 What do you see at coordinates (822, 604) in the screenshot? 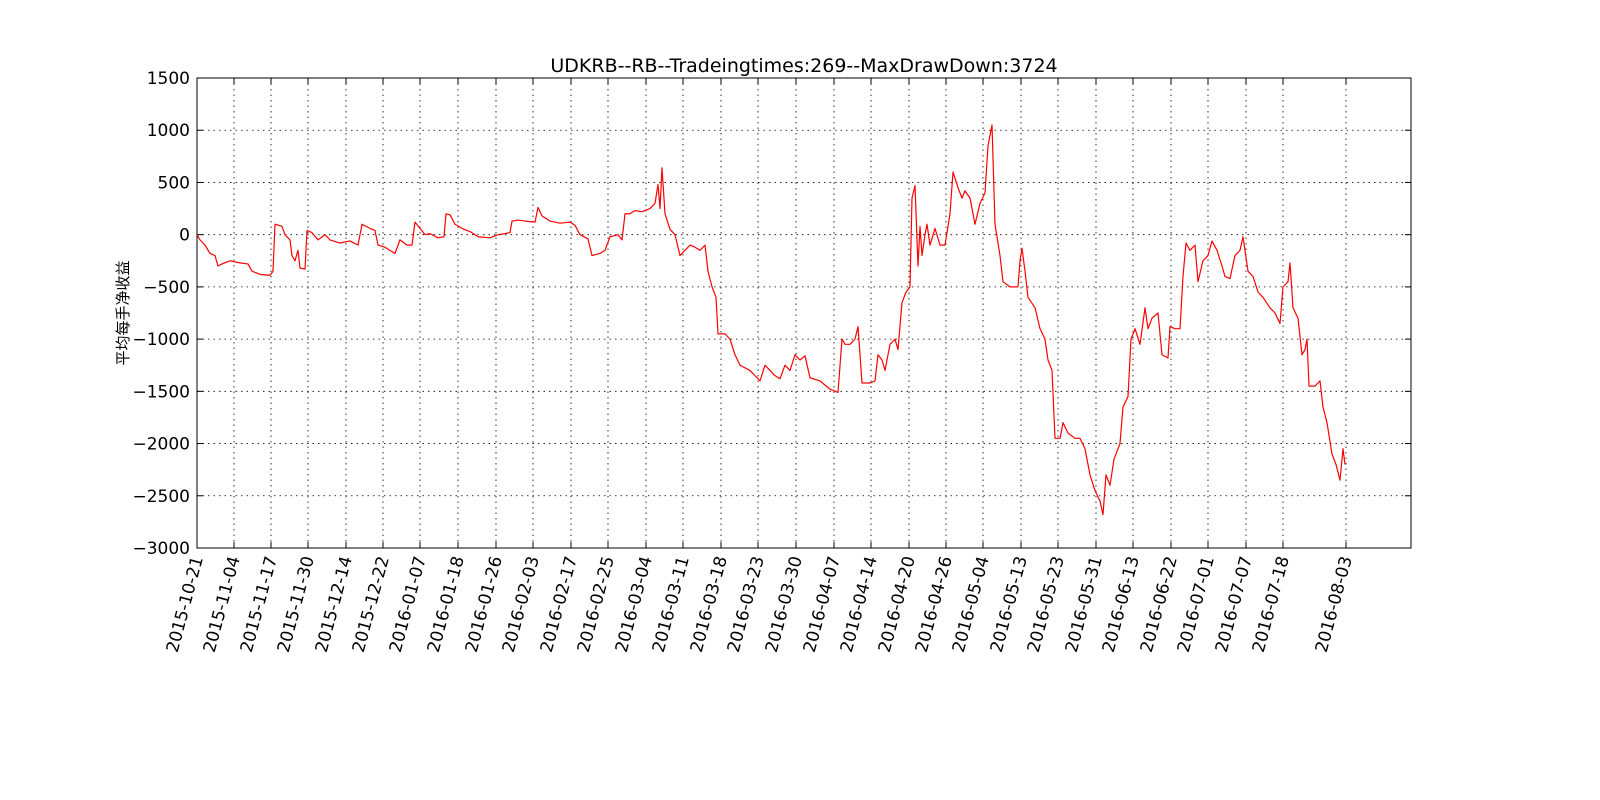
I see `x-tick-label: 2016-04-07` at bounding box center [822, 604].